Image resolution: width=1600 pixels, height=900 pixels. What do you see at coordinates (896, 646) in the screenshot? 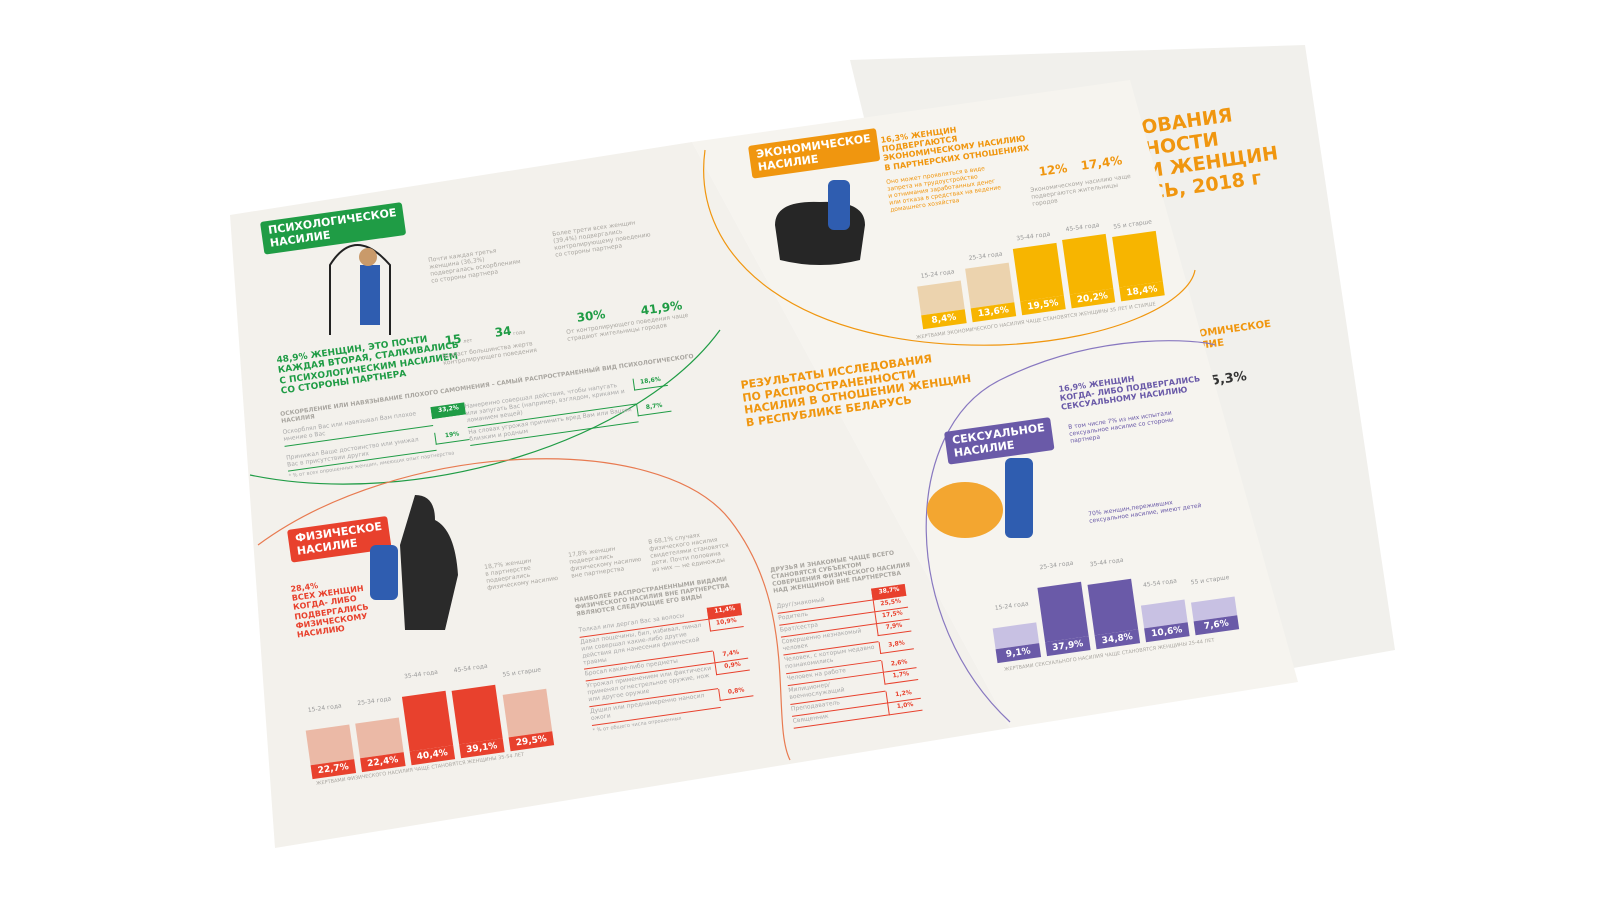
I see `table-row-value: 3,8%` at bounding box center [896, 646].